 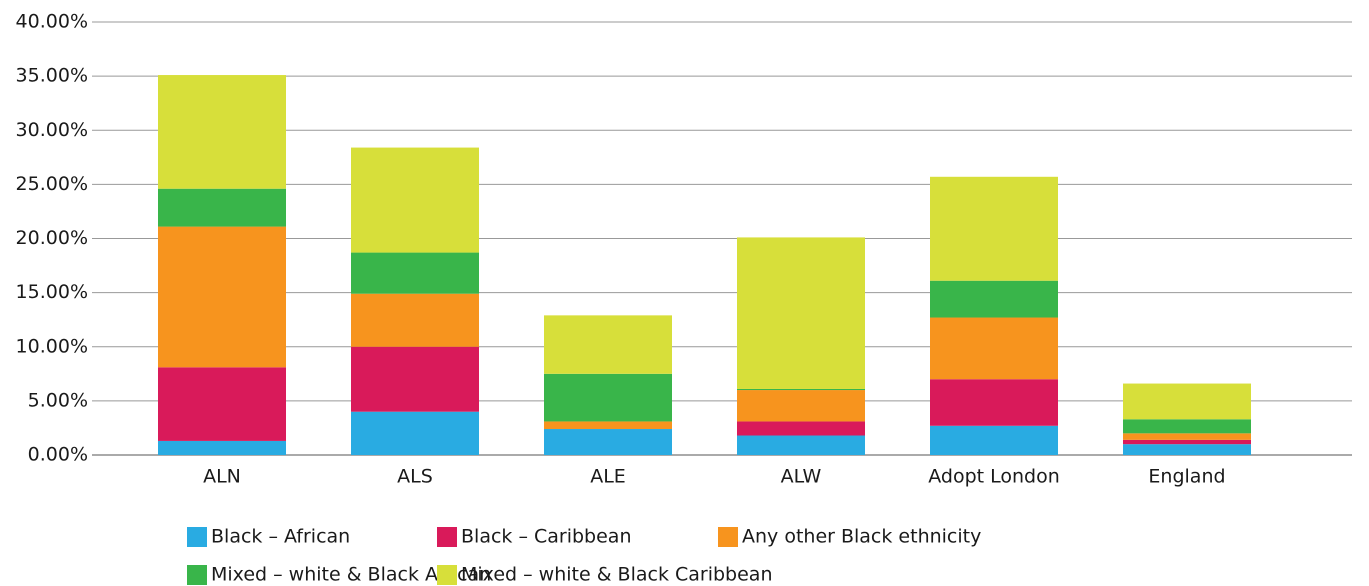 What do you see at coordinates (52, 76) in the screenshot?
I see `y-tick-label: 35.00%` at bounding box center [52, 76].